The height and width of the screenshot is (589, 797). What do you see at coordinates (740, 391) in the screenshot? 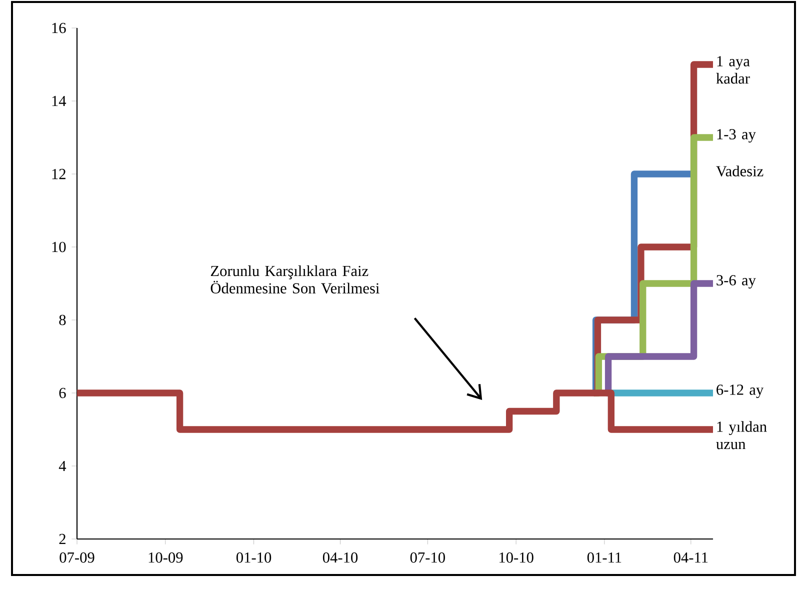
I see `series-label: 6-12 ay` at bounding box center [740, 391].